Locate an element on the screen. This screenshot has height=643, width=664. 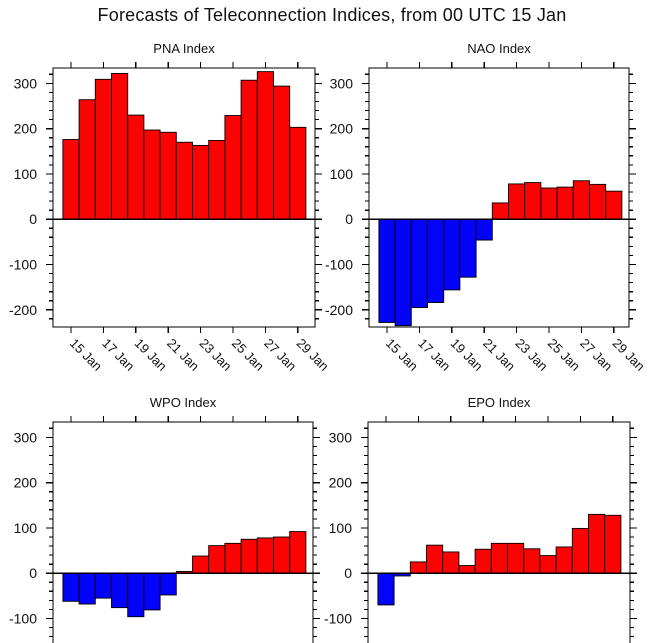
pna-index-ytick-label: -200 is located at coordinates (23, 310).